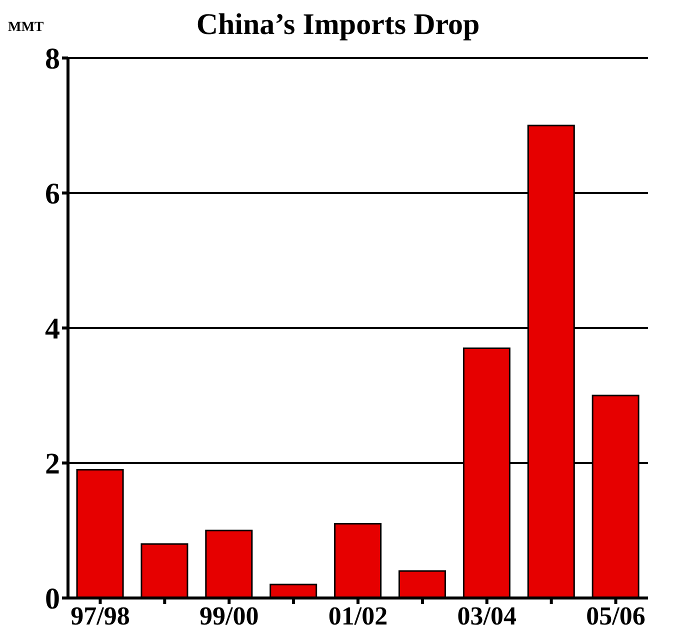  Describe the element at coordinates (616, 615) in the screenshot. I see `x-tick-label: 05/06` at that location.